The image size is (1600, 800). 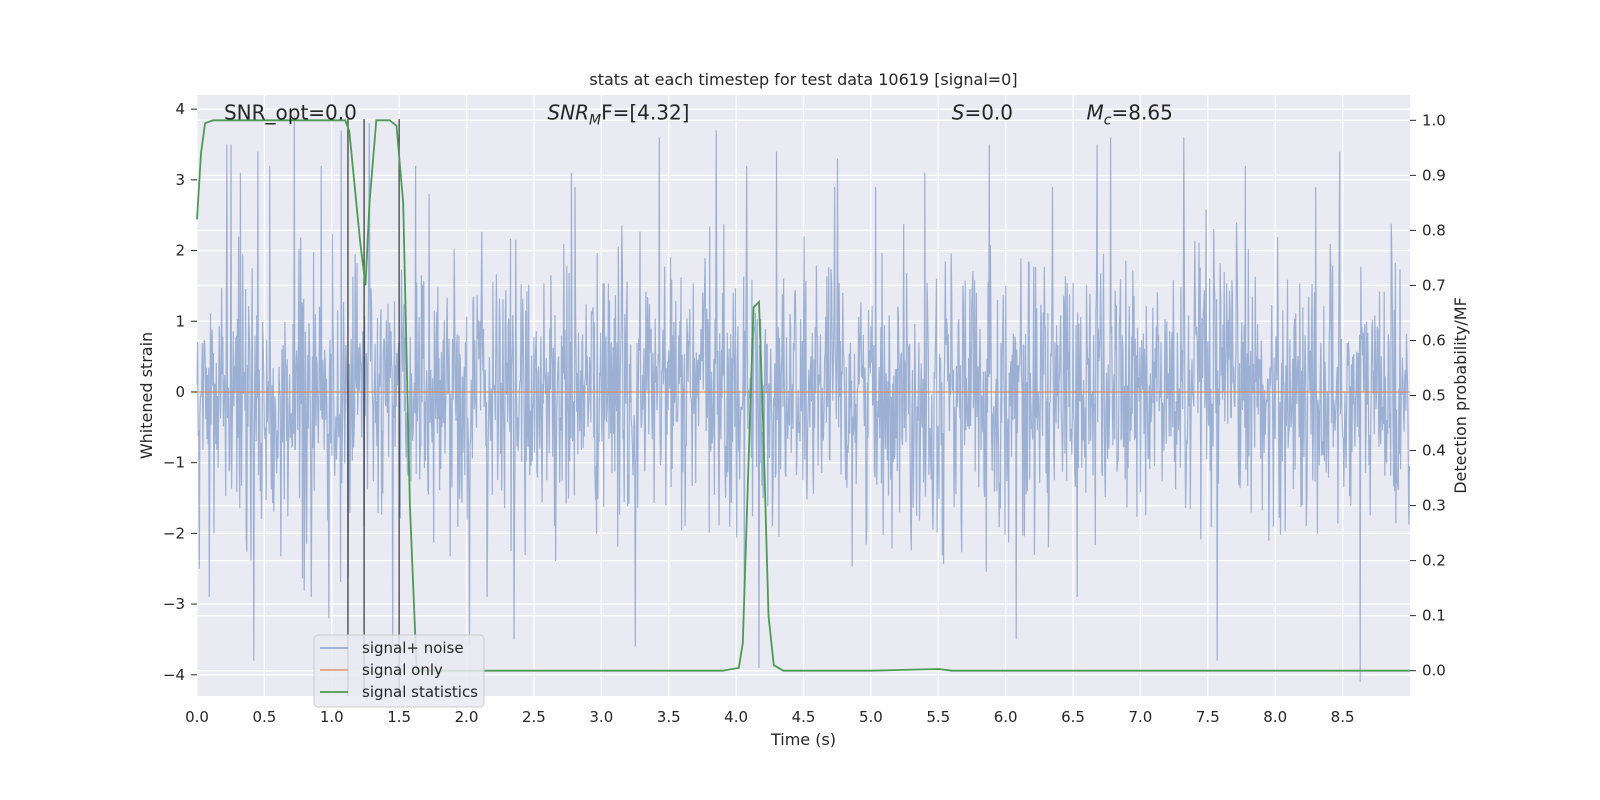 I want to click on x-tick-label-4: 2.0, so click(x=467, y=717).